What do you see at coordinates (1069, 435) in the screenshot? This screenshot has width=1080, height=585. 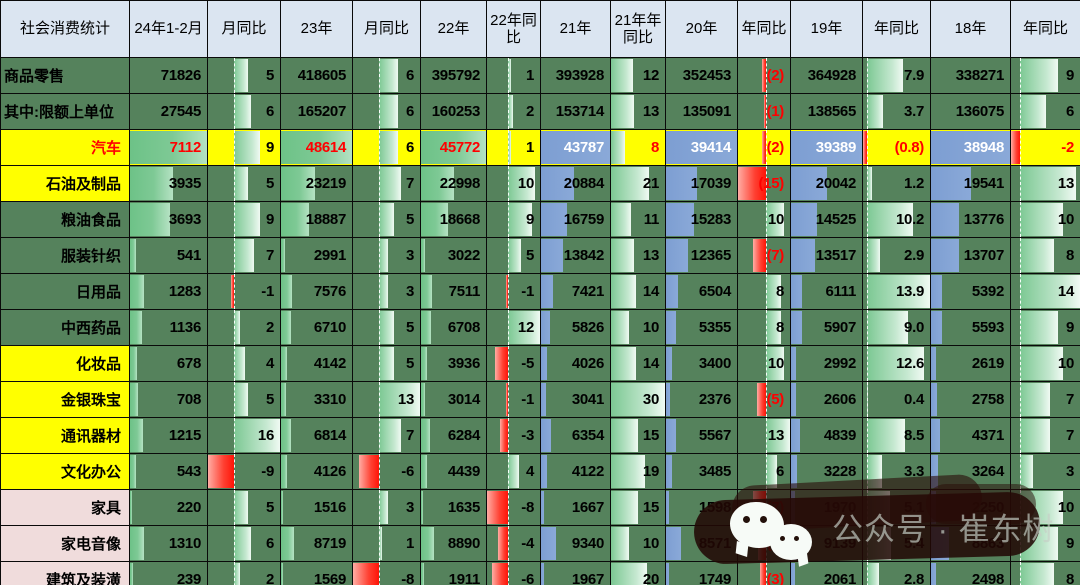 I see `cell-value: 7` at bounding box center [1069, 435].